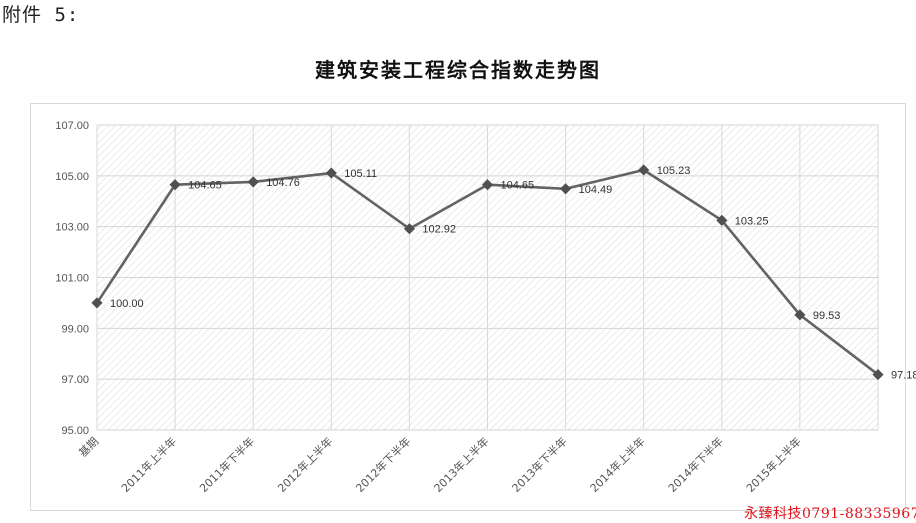 The width and height of the screenshot is (916, 523). Describe the element at coordinates (458, 70) in the screenshot. I see `chart-title: 建筑安装工程综合指数走势图` at that location.